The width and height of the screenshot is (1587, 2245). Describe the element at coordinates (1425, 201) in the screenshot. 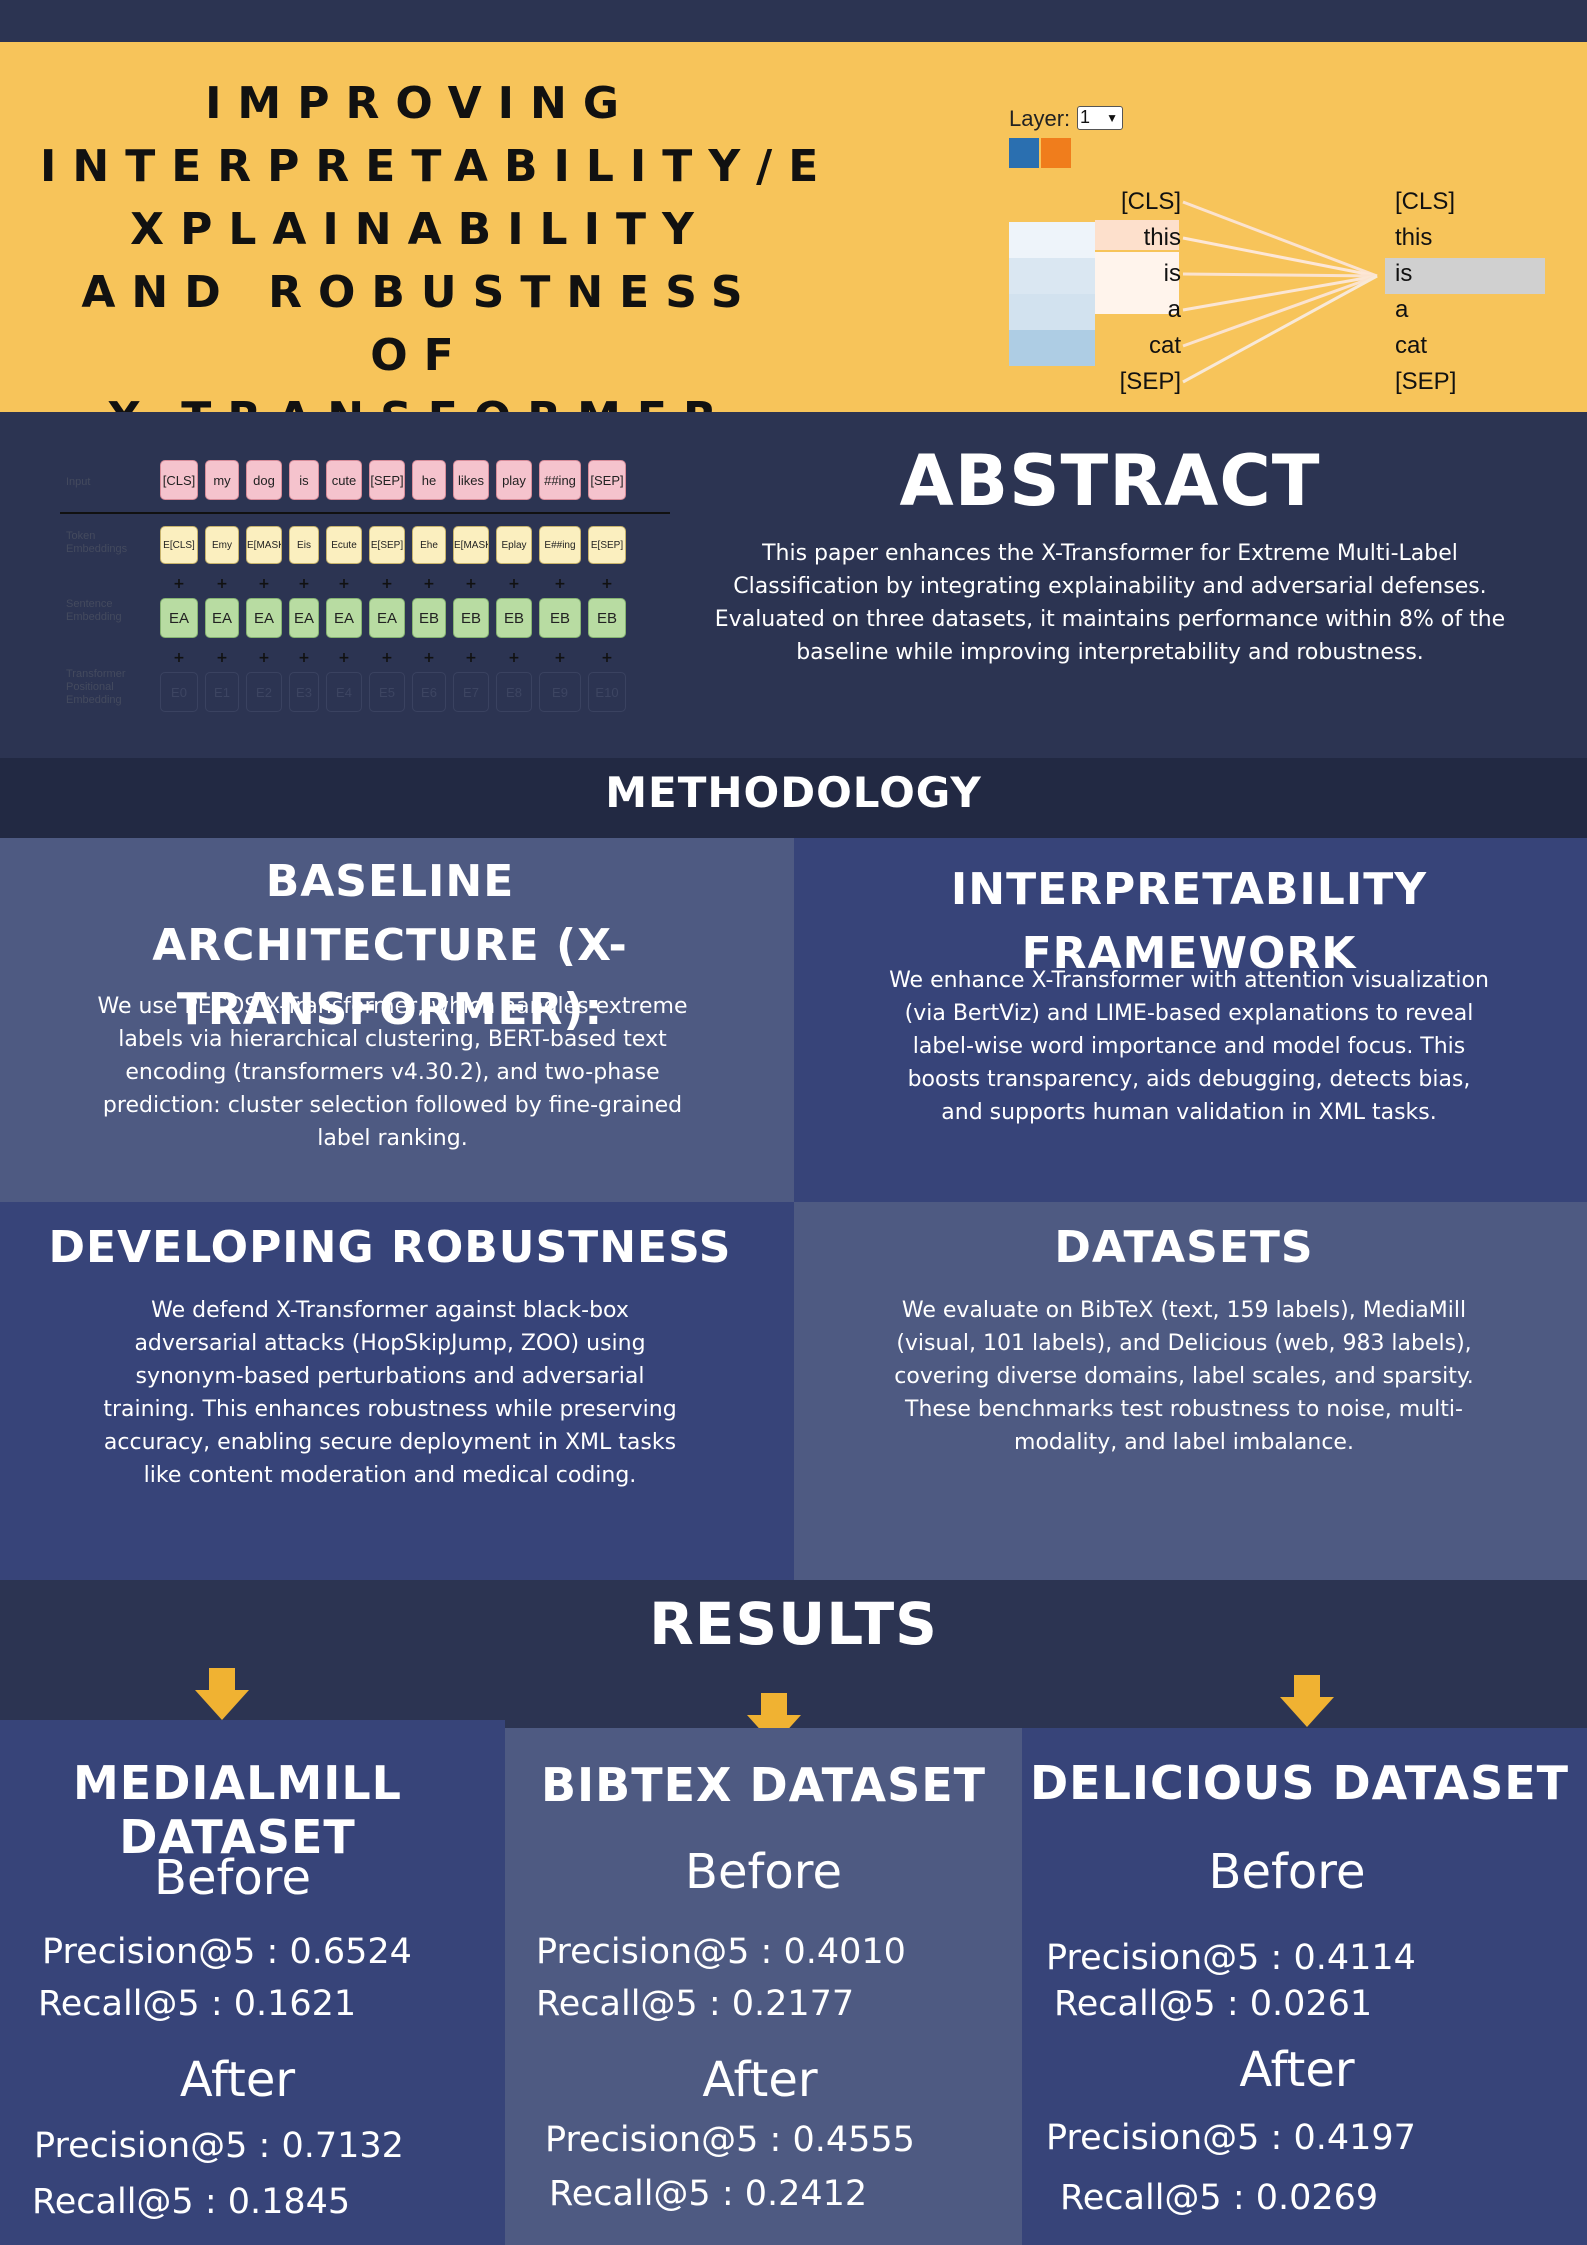

I see `right-token: [CLS]` at that location.